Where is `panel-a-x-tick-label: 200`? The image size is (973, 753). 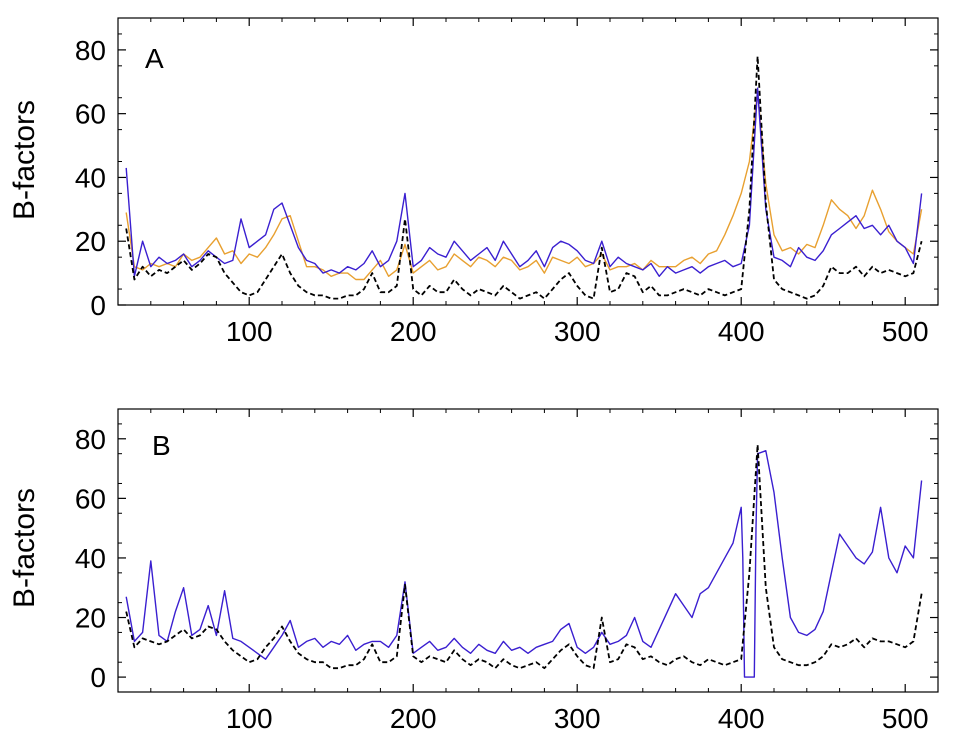
panel-a-x-tick-label: 200 is located at coordinates (413, 331).